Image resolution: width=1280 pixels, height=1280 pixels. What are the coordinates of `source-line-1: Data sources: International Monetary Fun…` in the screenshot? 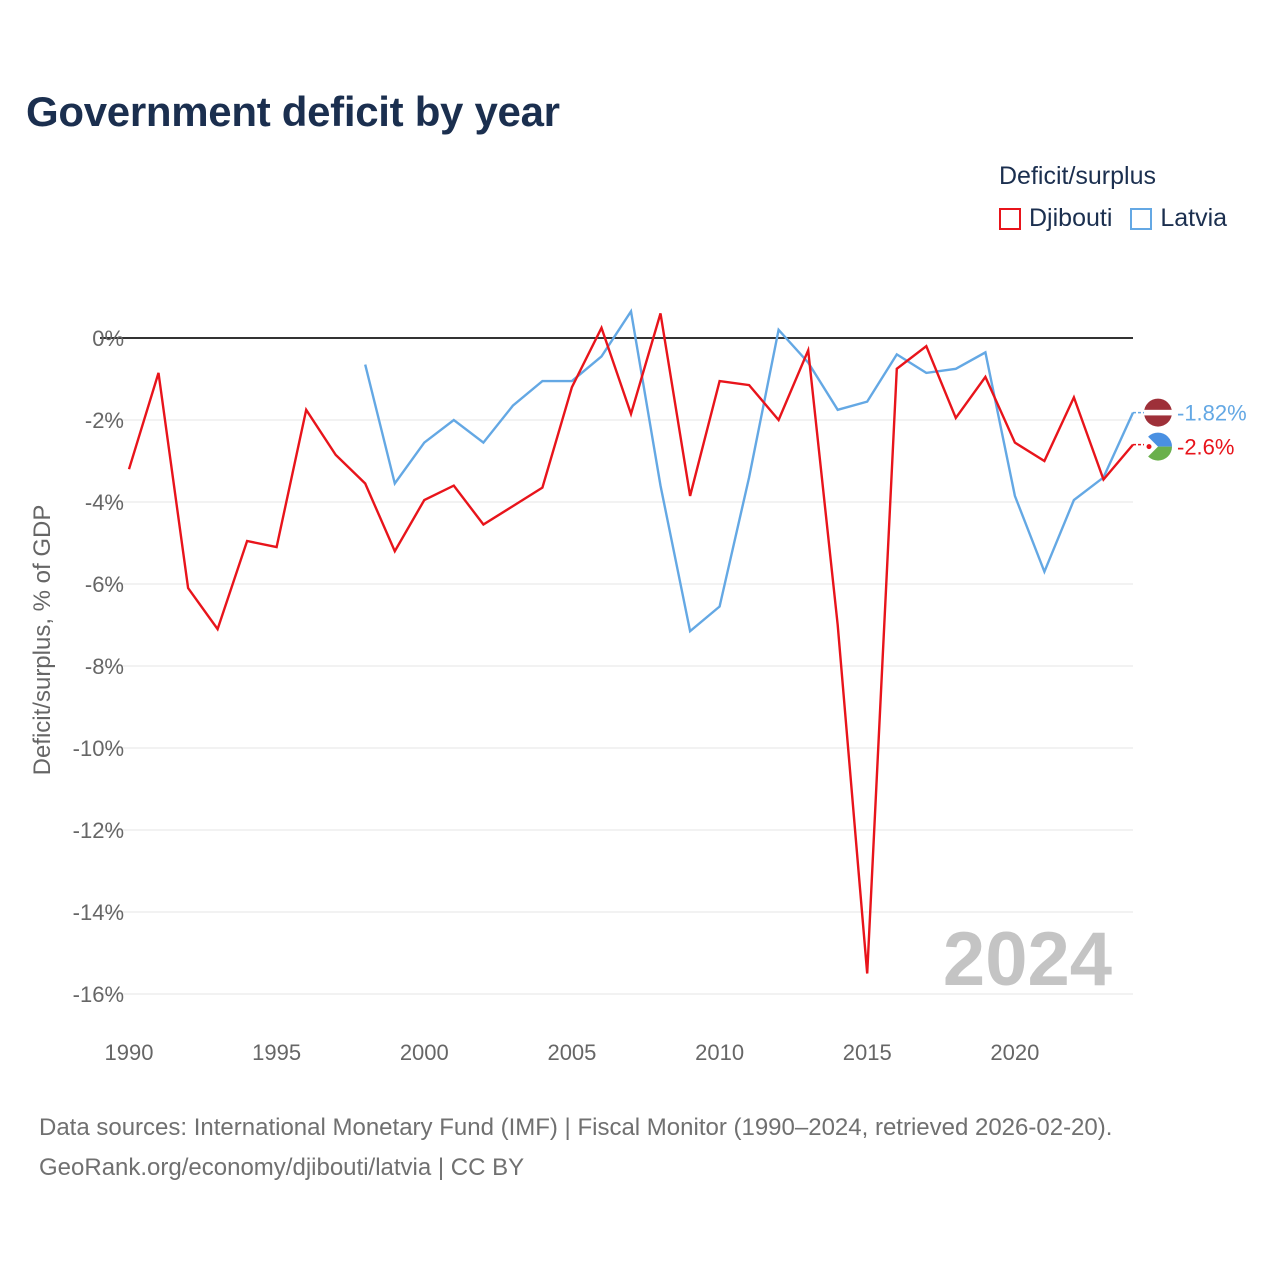 It's located at (576, 1127).